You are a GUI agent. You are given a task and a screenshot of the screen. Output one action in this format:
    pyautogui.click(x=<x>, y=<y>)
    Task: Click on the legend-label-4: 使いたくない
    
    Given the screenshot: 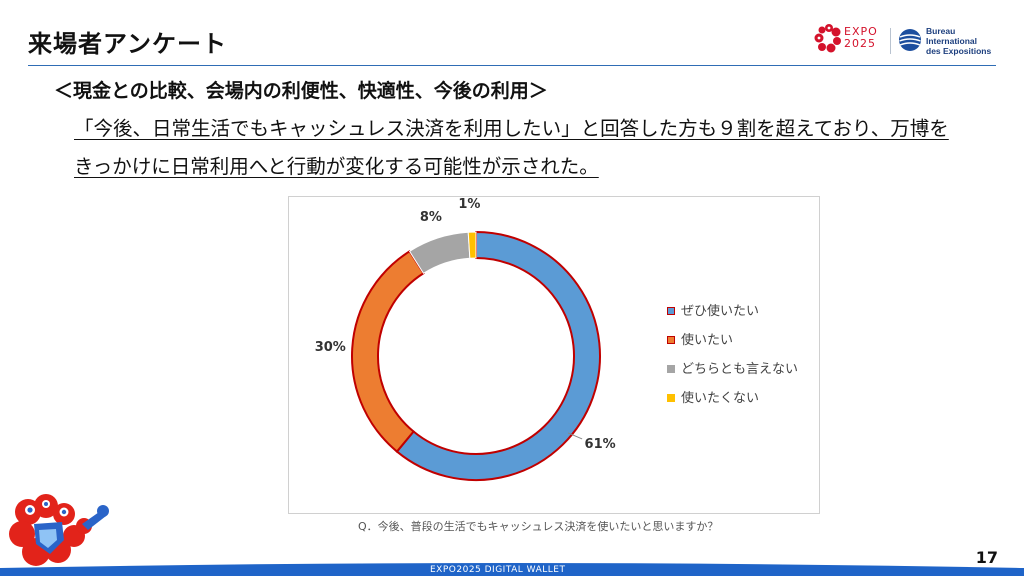 What is the action you would take?
    pyautogui.click(x=720, y=398)
    